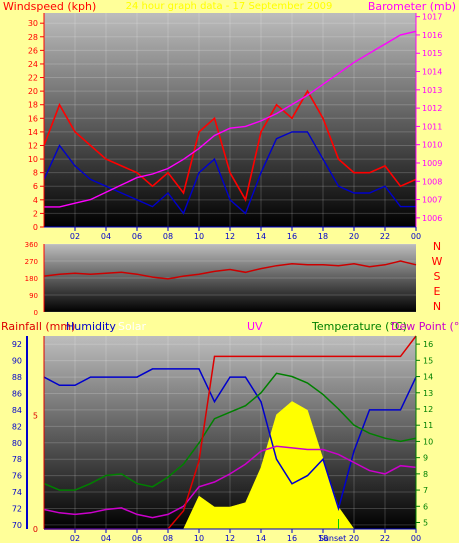 Image resolution: width=459 pixels, height=543 pixels. What do you see at coordinates (359, 326) in the screenshot?
I see `temperature-axis-title: Temperature (°C)` at bounding box center [359, 326].